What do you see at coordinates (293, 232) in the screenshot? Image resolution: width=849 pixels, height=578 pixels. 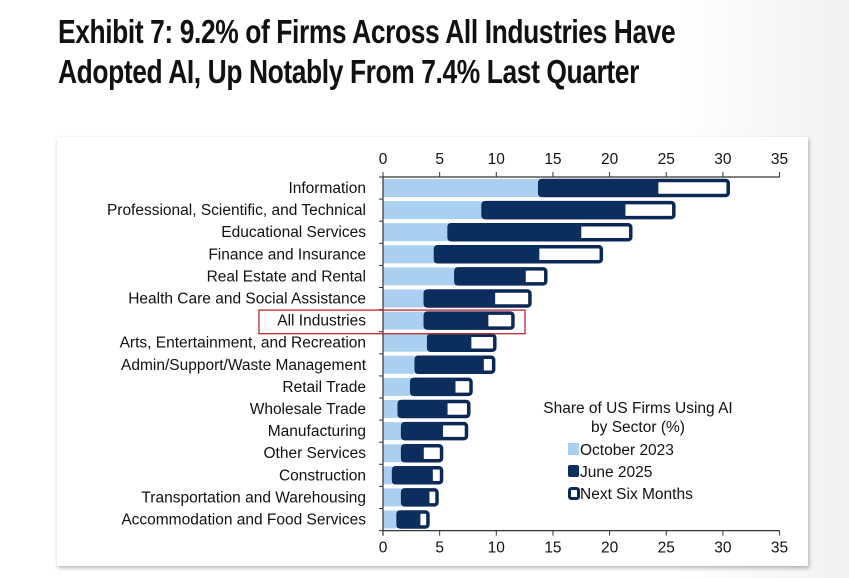 I see `category-label-educational-services: Educational Services` at bounding box center [293, 232].